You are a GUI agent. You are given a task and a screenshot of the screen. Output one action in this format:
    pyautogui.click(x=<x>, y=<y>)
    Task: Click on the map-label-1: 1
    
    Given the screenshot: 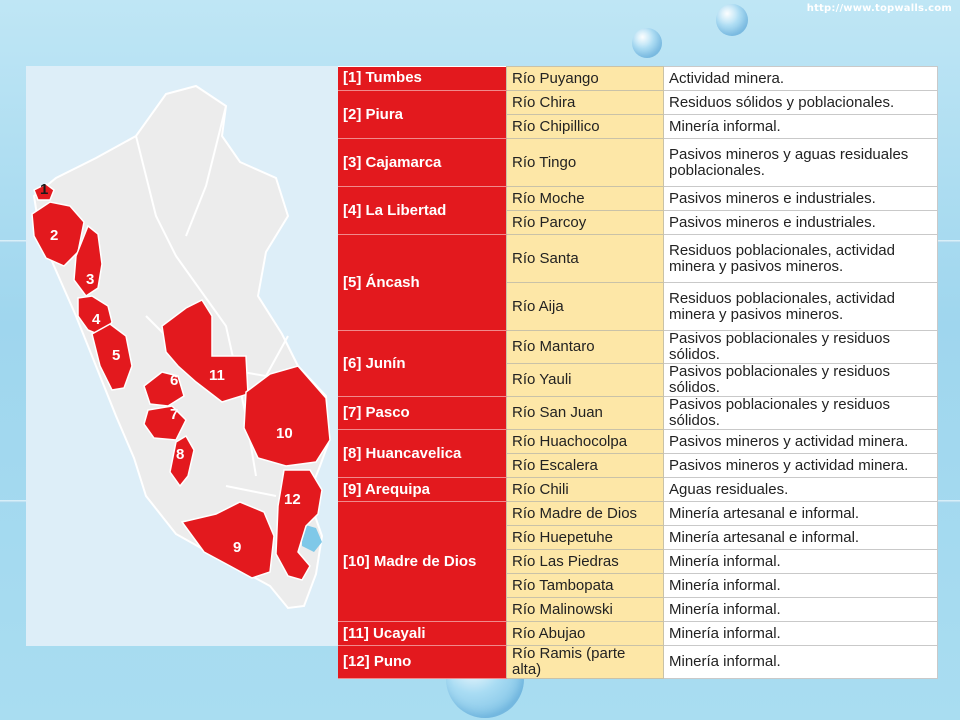 What is the action you would take?
    pyautogui.click(x=44, y=189)
    